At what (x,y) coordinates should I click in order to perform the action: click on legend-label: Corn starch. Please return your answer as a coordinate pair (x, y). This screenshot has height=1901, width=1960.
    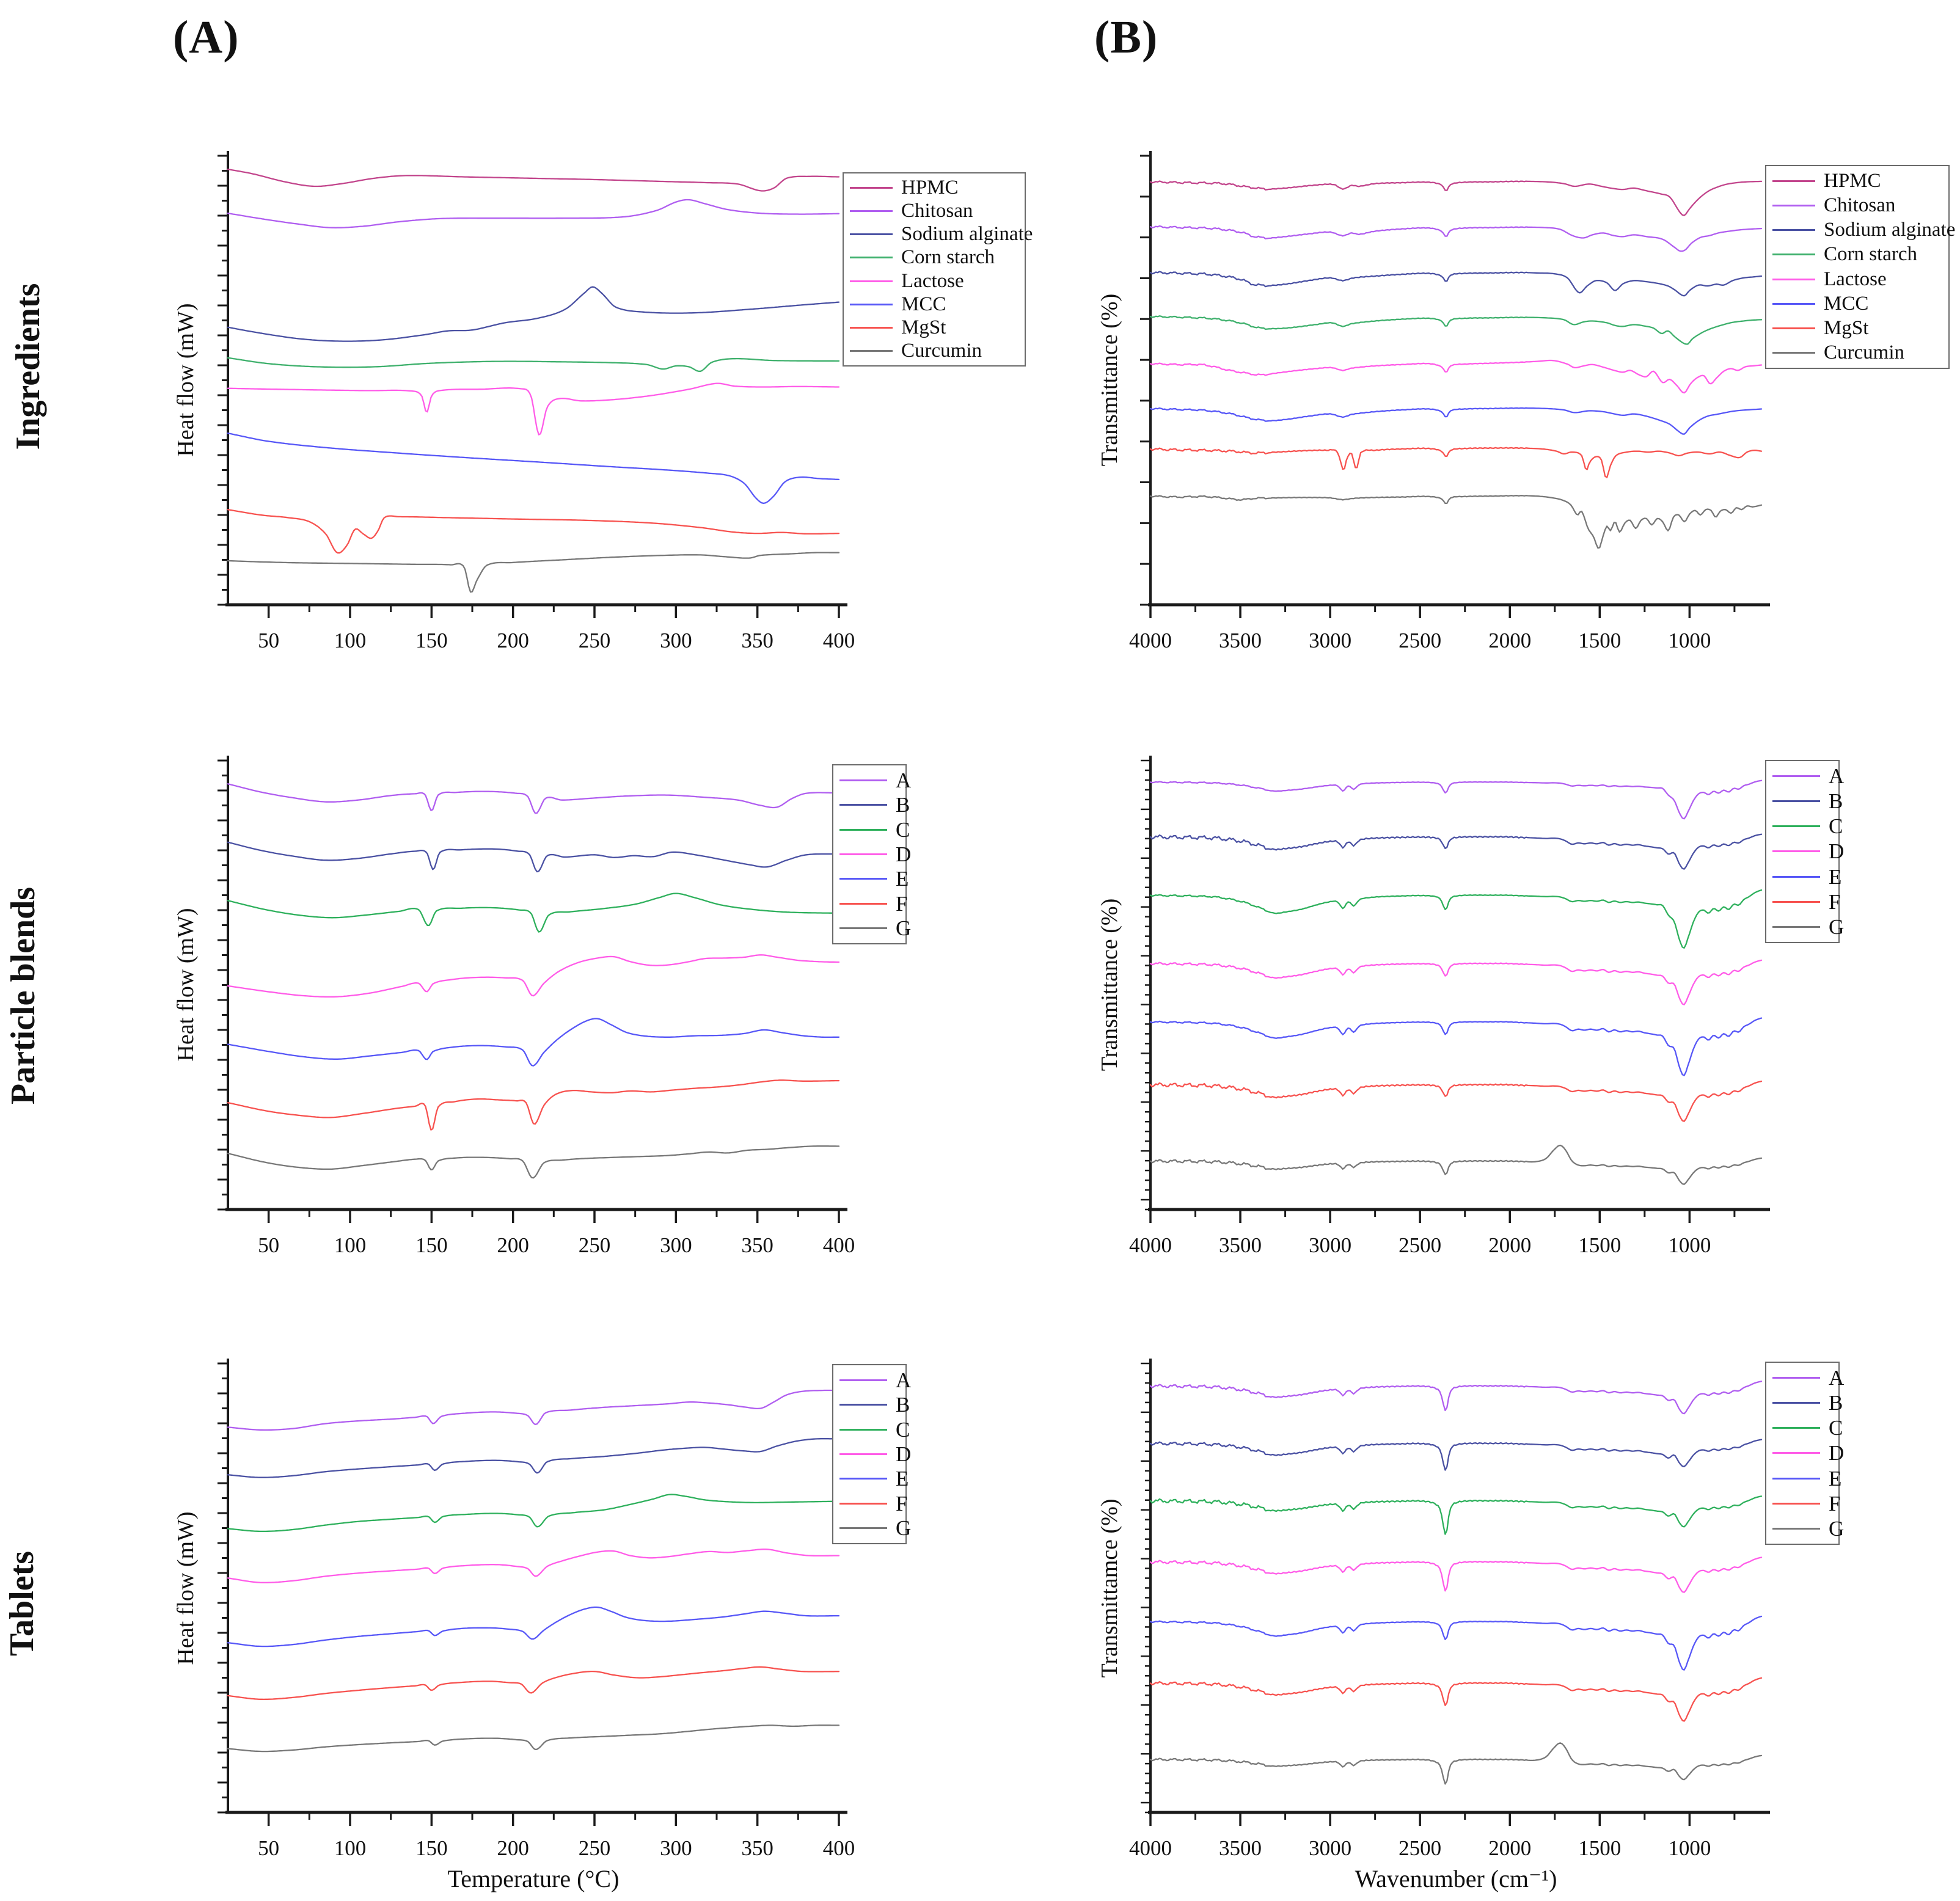
    Looking at the image, I should click on (1871, 254).